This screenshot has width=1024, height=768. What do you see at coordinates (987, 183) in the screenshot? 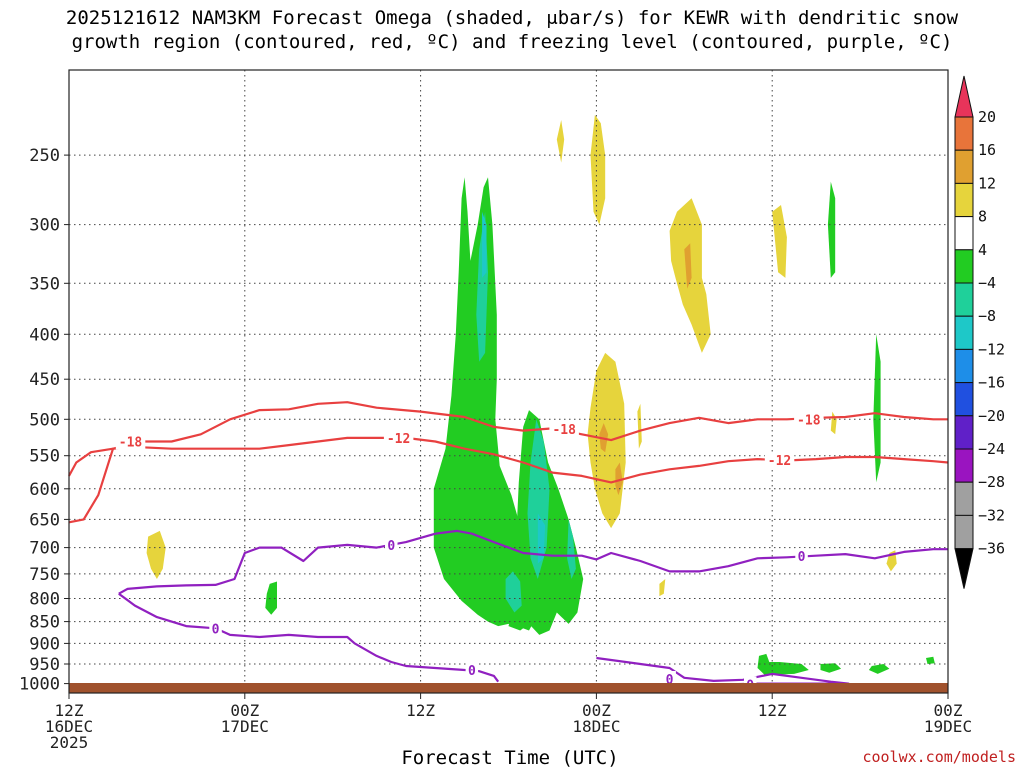
I see `colorbar-label-2: 12` at bounding box center [987, 183].